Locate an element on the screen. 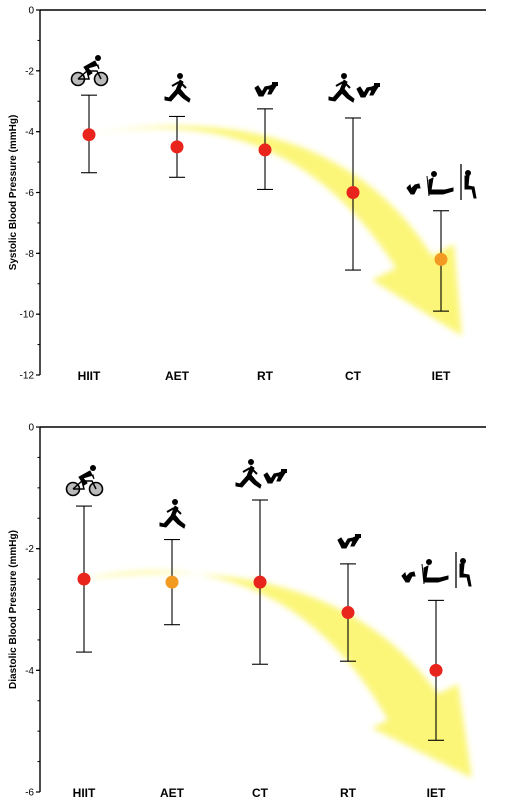 The image size is (510, 812). y-tick-label: -10 is located at coordinates (27, 315).